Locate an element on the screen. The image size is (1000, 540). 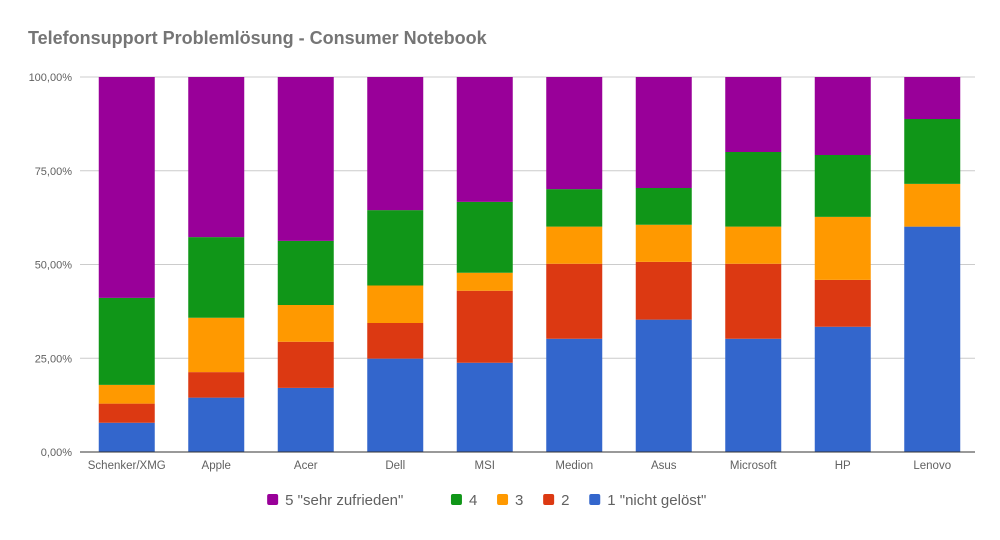
x-tick-label: Medion is located at coordinates (574, 466).